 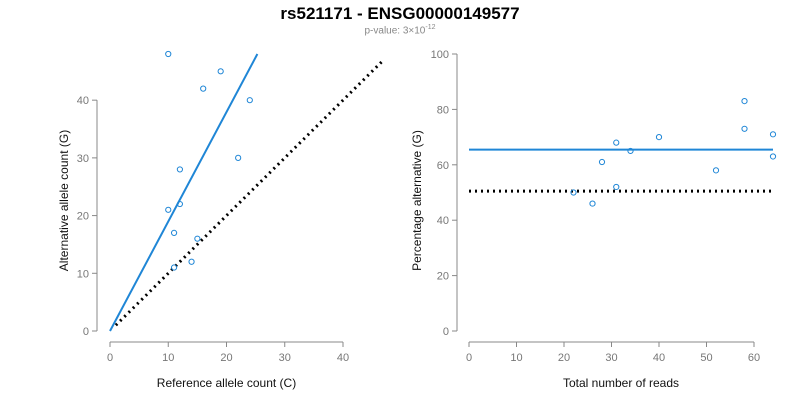 I want to click on p-value-subtitle: p-value: 3×10-12, so click(x=400, y=30).